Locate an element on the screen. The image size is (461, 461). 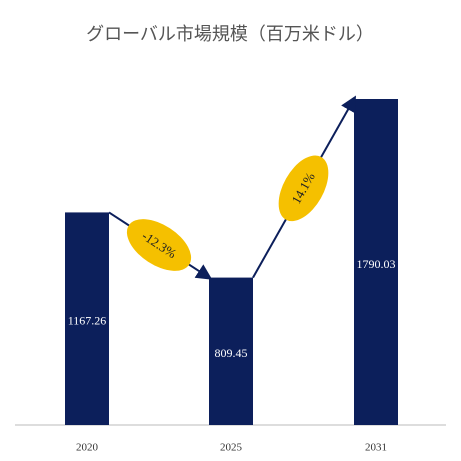
value-label: 1167.26 is located at coordinates (87, 320).